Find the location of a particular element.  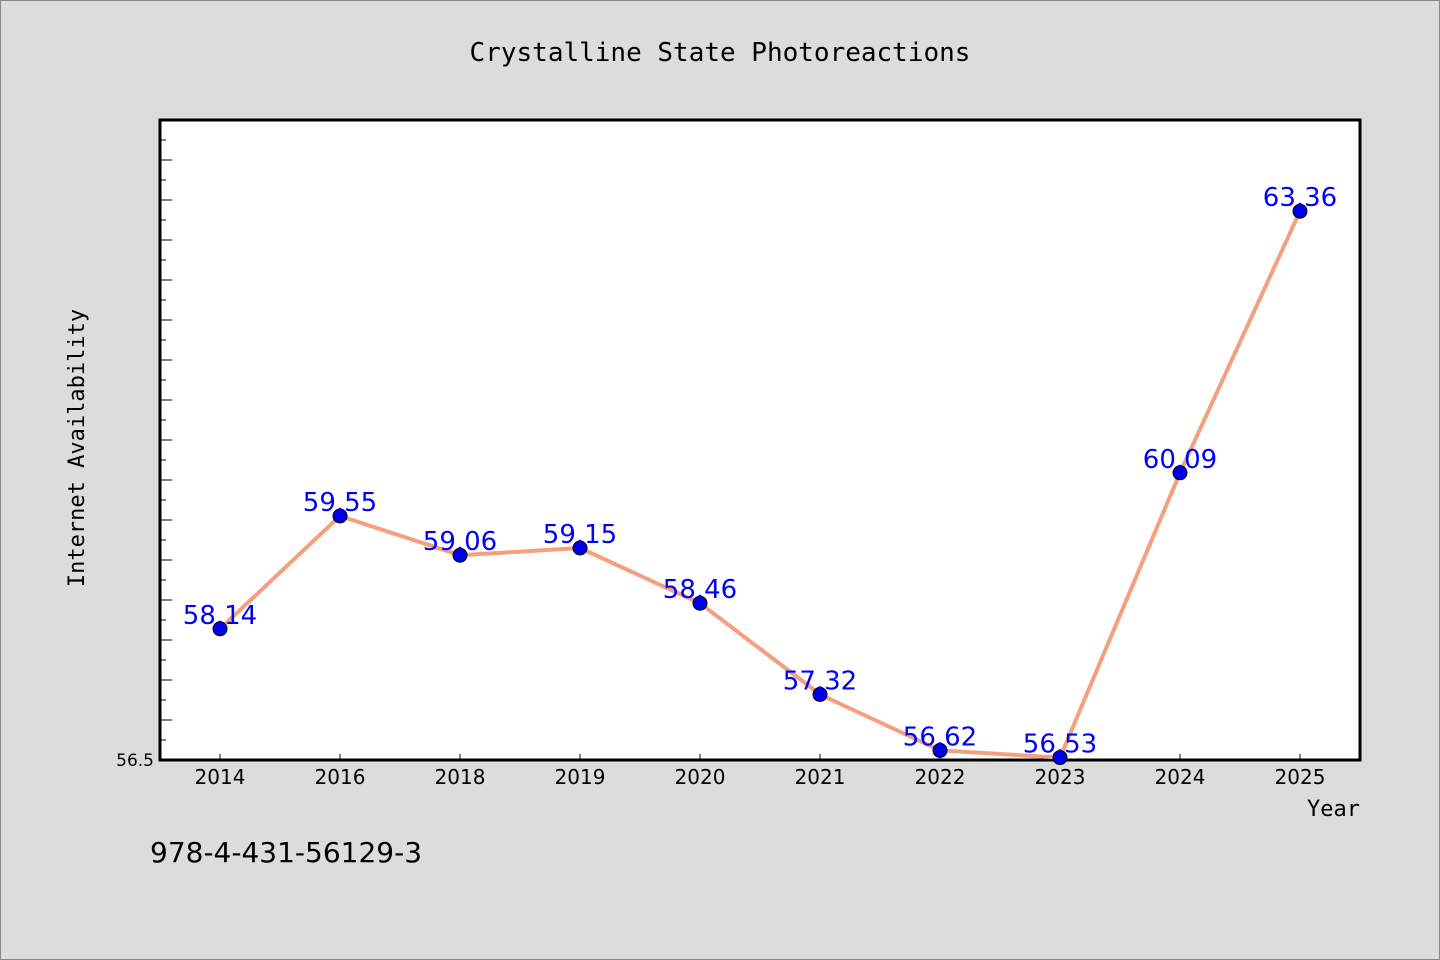

data-label: 59.55 is located at coordinates (340, 503).